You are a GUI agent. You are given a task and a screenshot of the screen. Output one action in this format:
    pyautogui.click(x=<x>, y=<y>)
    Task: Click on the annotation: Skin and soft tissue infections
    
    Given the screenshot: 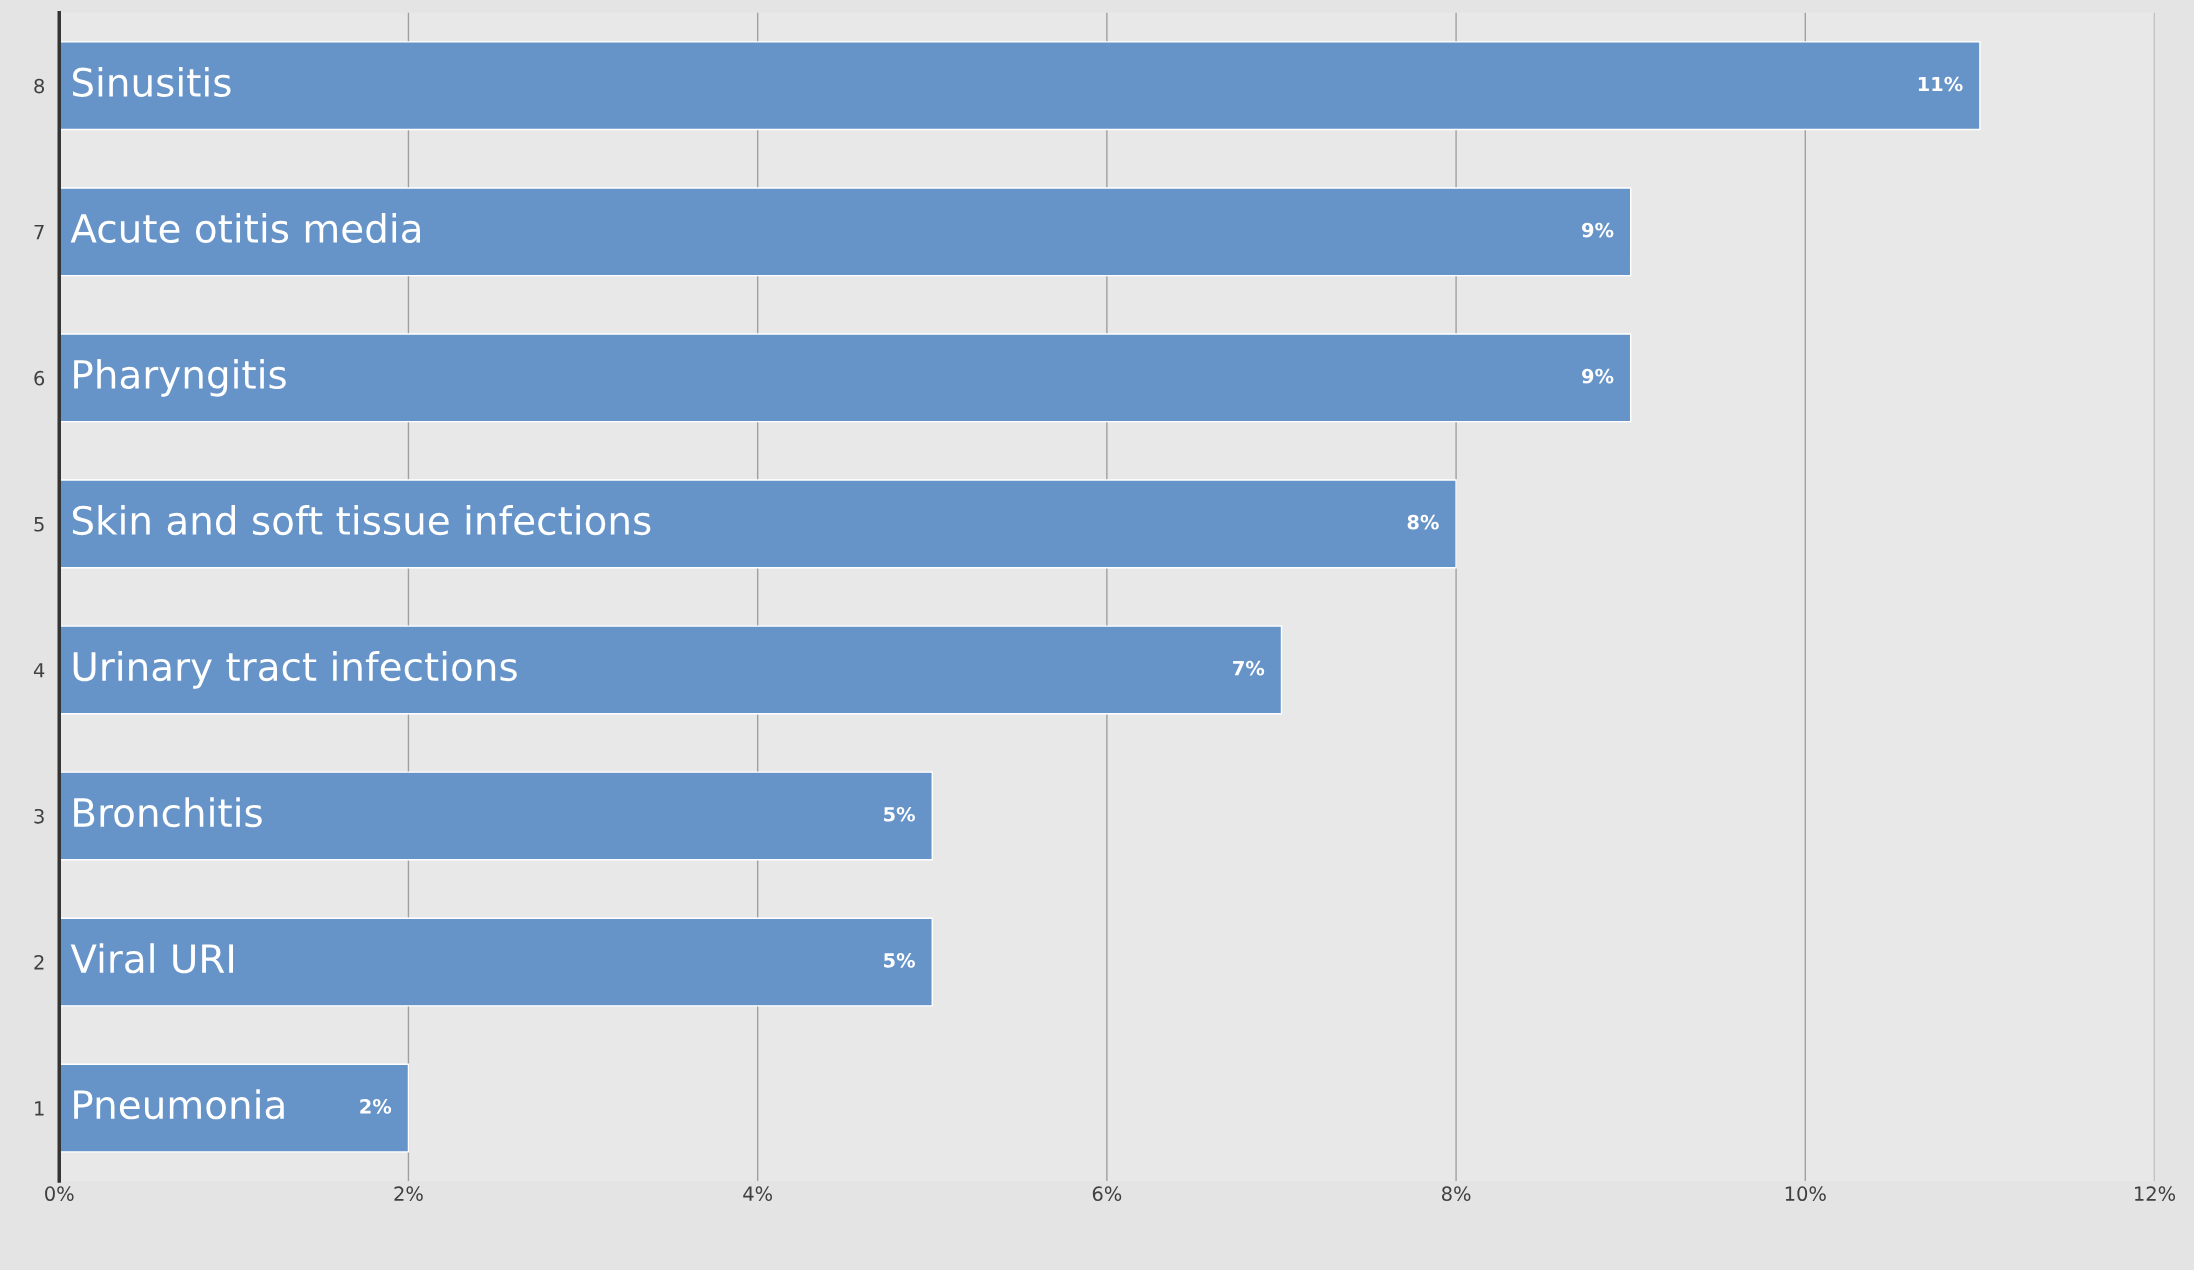 What is the action you would take?
    pyautogui.click(x=361, y=520)
    